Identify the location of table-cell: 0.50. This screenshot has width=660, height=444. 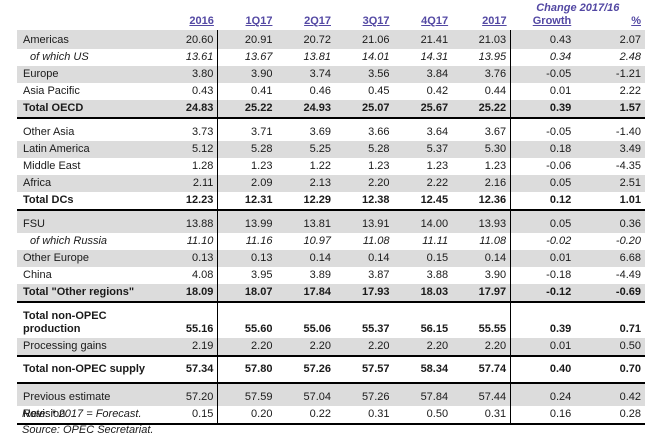
(423, 415).